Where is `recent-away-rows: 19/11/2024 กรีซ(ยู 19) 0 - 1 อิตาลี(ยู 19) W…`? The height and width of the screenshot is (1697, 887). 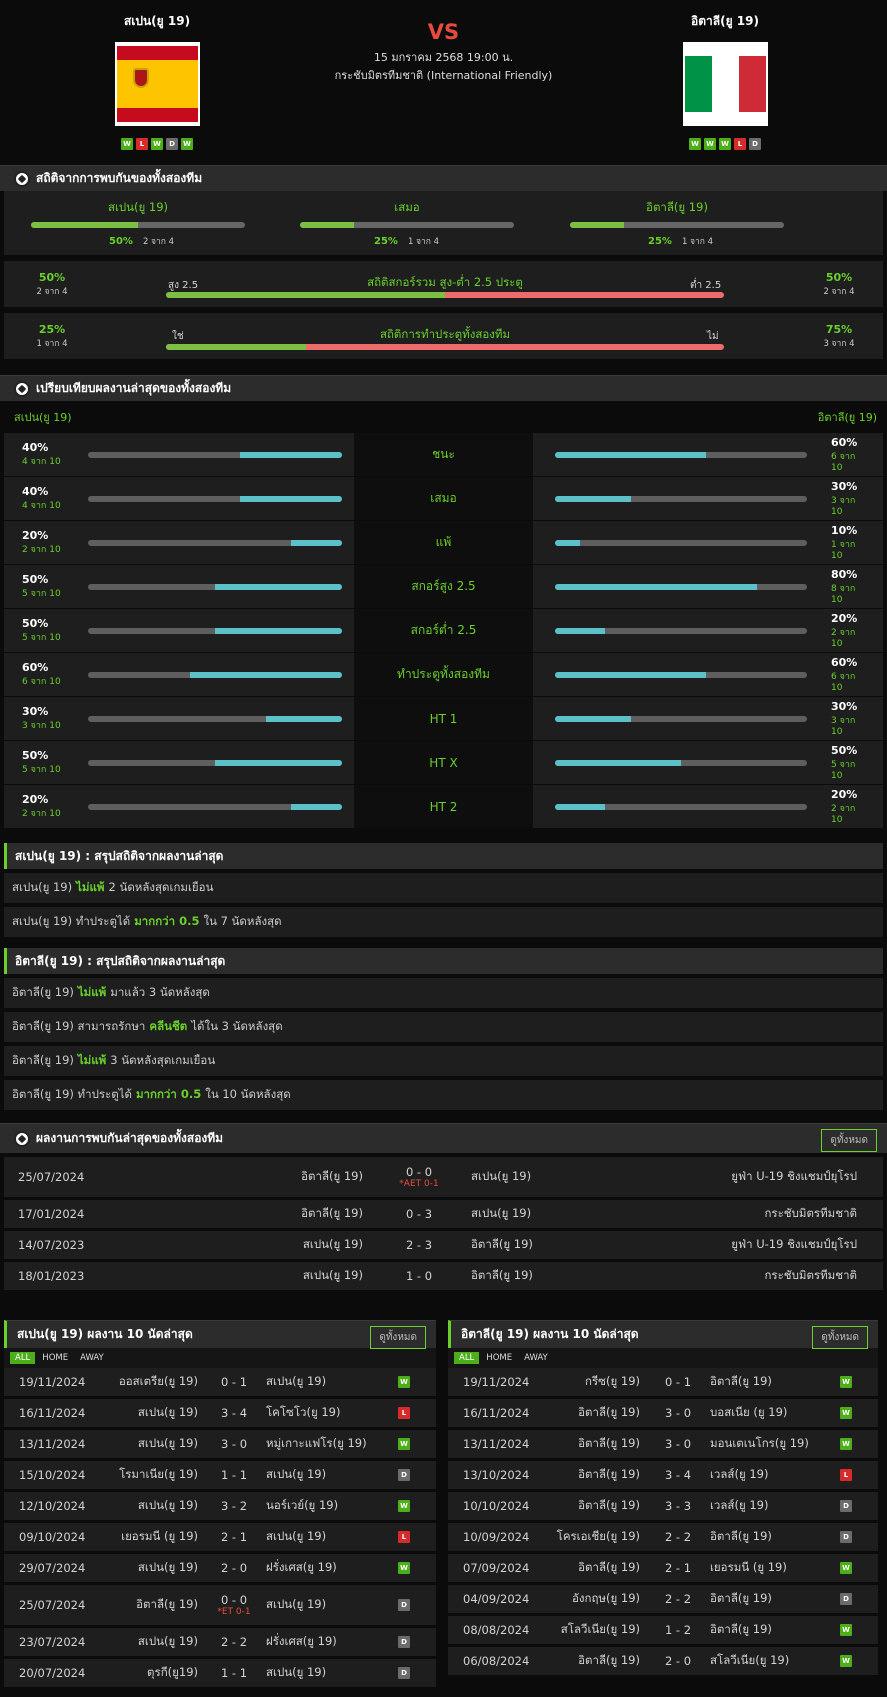
recent-away-rows: 19/11/2024 กรีซ(ยู 19) 0 - 1 อิตาลี(ยู 19) W… is located at coordinates (663, 1521).